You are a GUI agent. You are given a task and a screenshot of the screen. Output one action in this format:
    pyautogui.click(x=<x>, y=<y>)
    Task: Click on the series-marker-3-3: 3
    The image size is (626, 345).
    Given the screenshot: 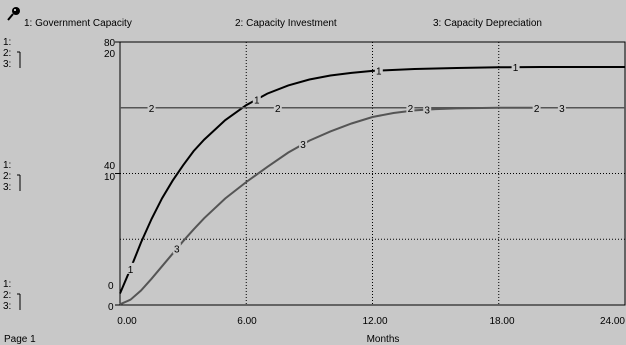 What is the action you would take?
    pyautogui.click(x=562, y=109)
    